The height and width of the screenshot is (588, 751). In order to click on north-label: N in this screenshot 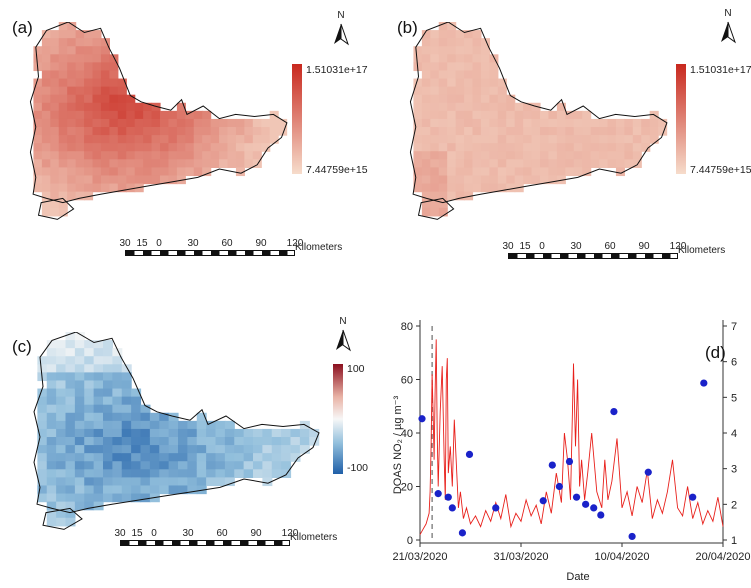, I will do `click(343, 321)`.